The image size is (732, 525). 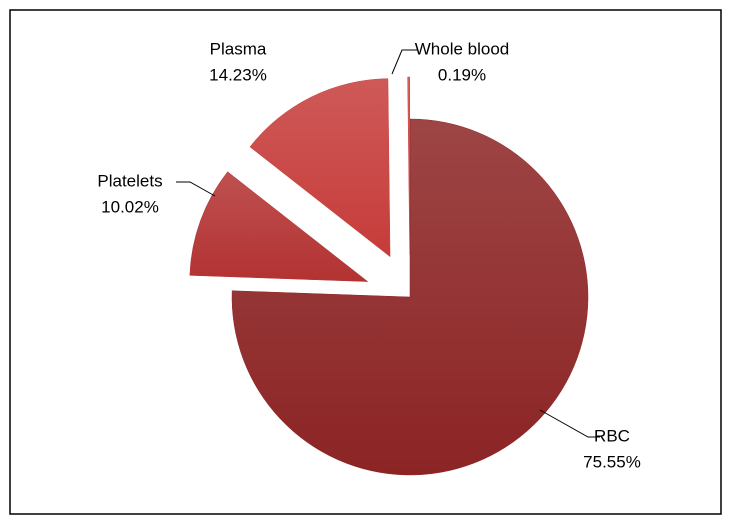 What do you see at coordinates (129, 180) in the screenshot?
I see `slice-label: Platelets` at bounding box center [129, 180].